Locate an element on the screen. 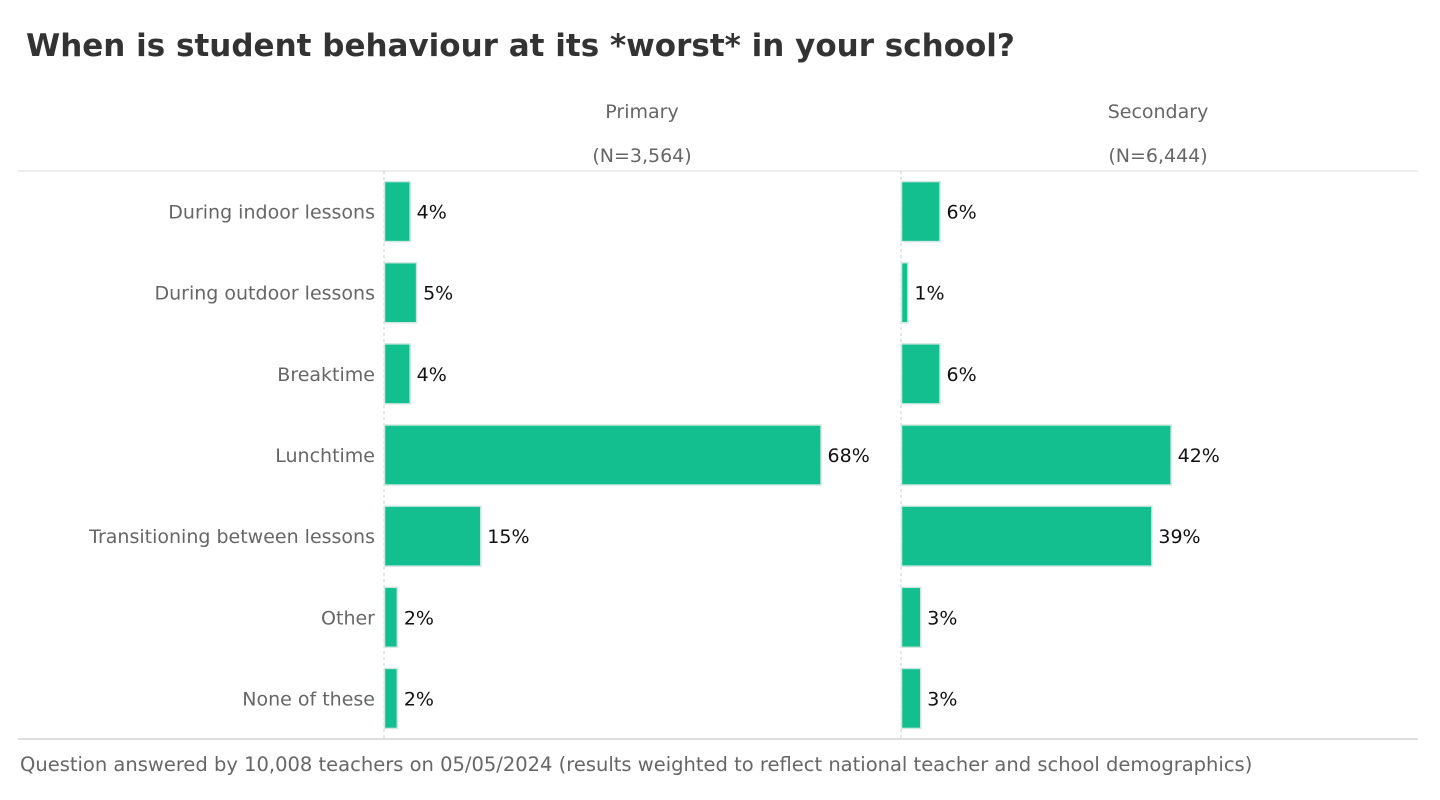 This screenshot has width=1440, height=800. panel-title-secondary: Secondary is located at coordinates (1158, 112).